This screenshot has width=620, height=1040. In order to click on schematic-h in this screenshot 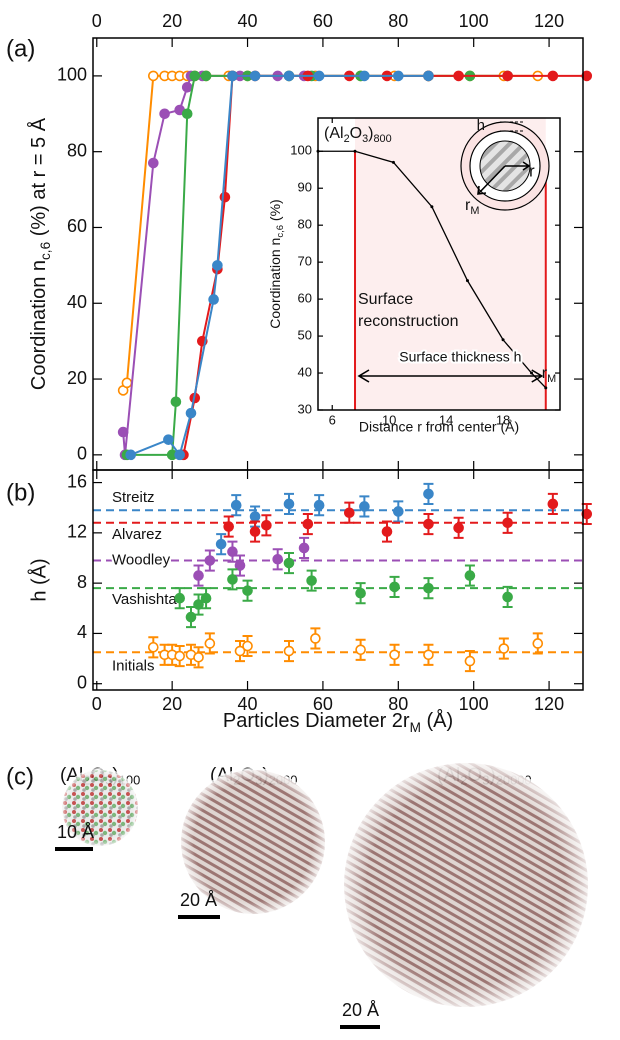, I will do `click(512, 126)`.